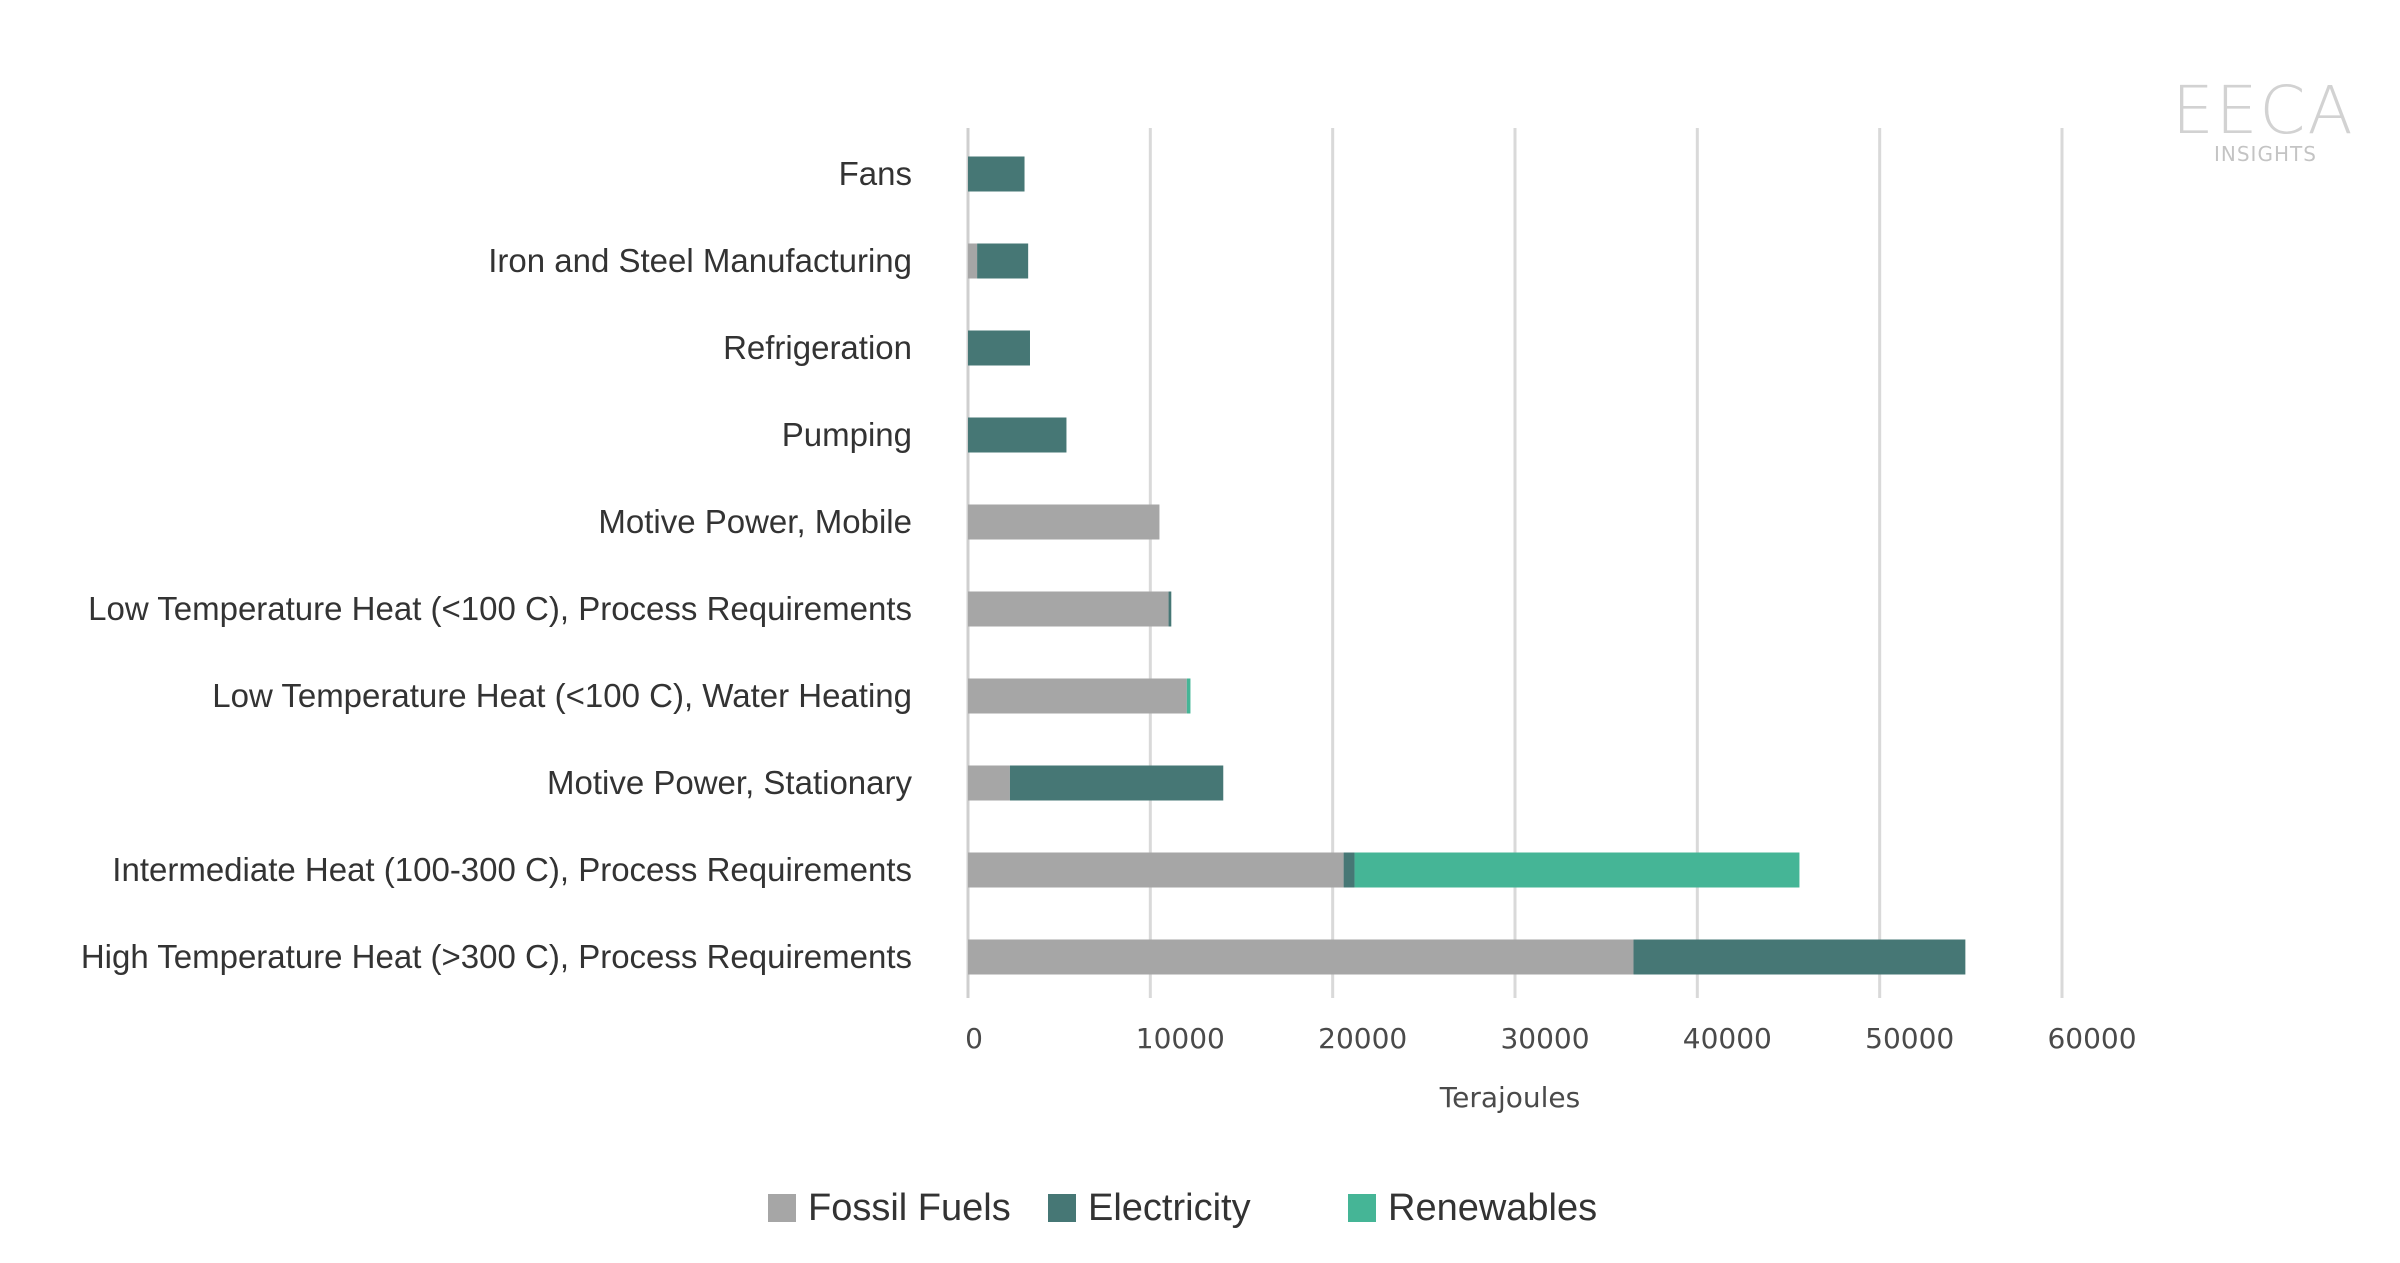 Image resolution: width=2400 pixels, height=1263 pixels. I want to click on legend: Fossil Fuels Electricity Renewables, so click(1200, 1208).